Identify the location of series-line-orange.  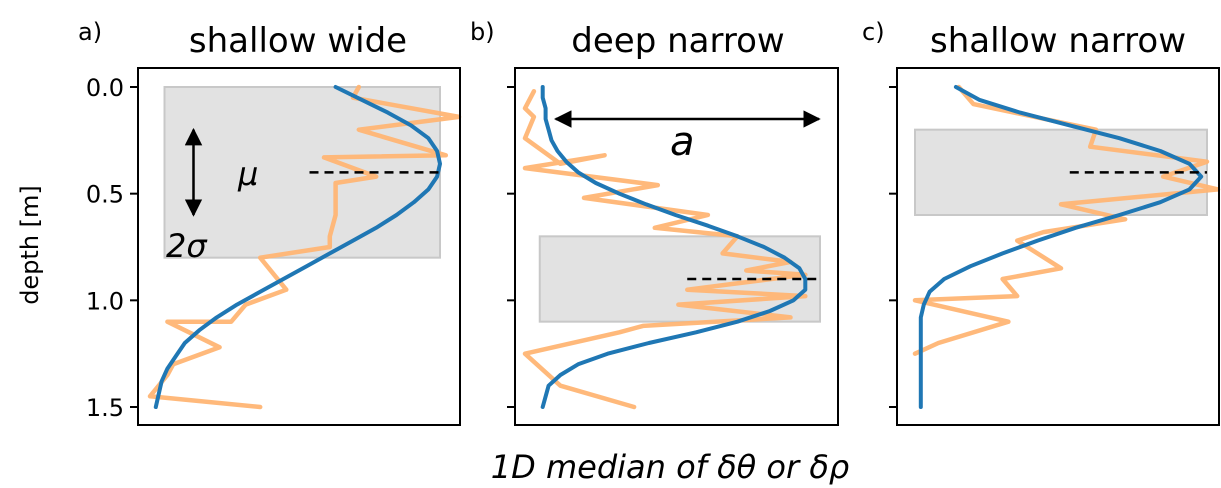
(1066, 220).